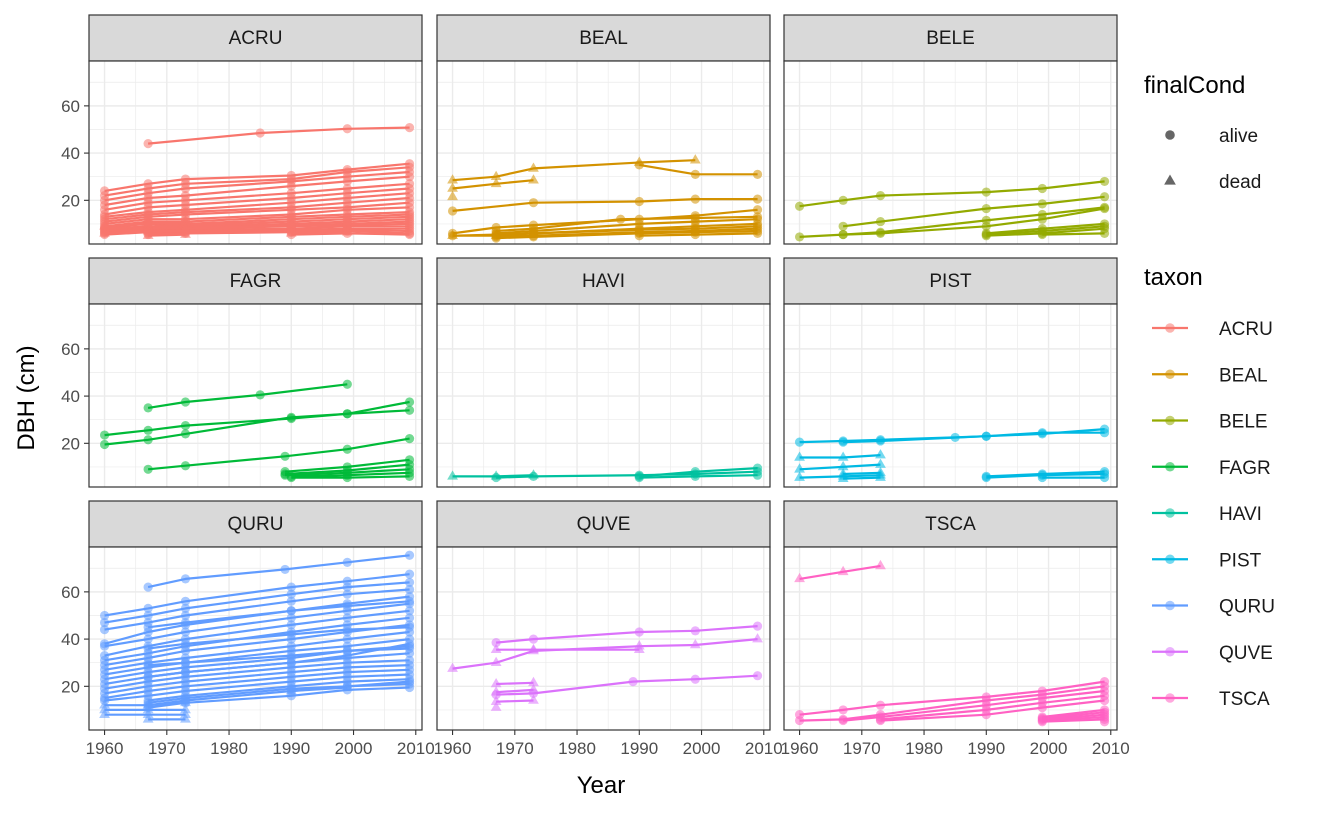  What do you see at coordinates (1246, 653) in the screenshot?
I see `legend-label: QUVE` at bounding box center [1246, 653].